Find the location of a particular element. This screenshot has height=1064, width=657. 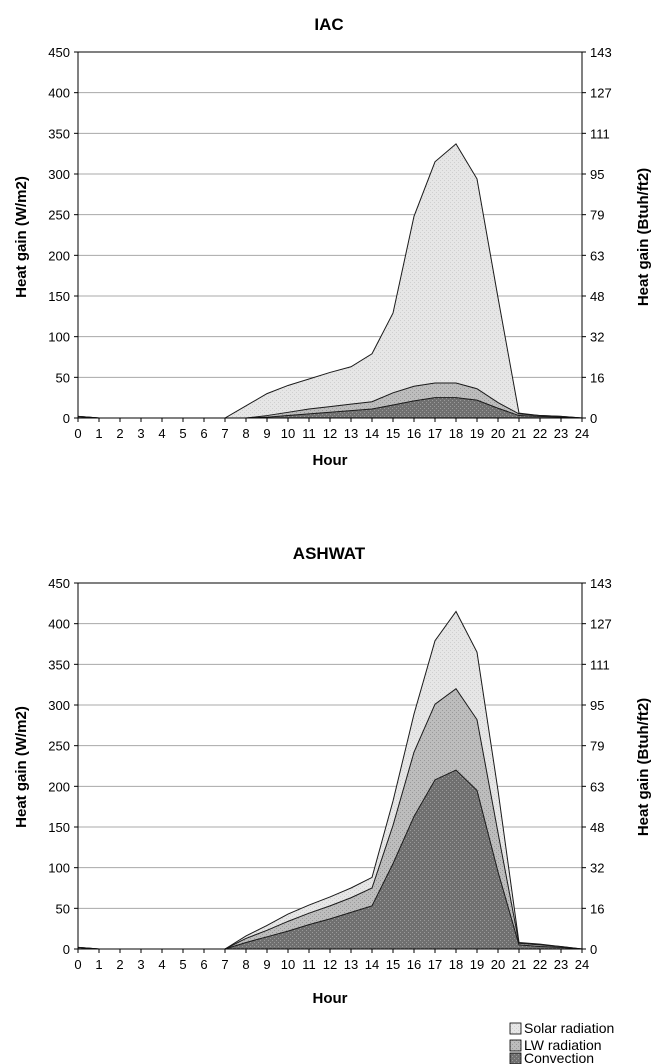

legend-swatch-lw is located at coordinates (515, 1045).